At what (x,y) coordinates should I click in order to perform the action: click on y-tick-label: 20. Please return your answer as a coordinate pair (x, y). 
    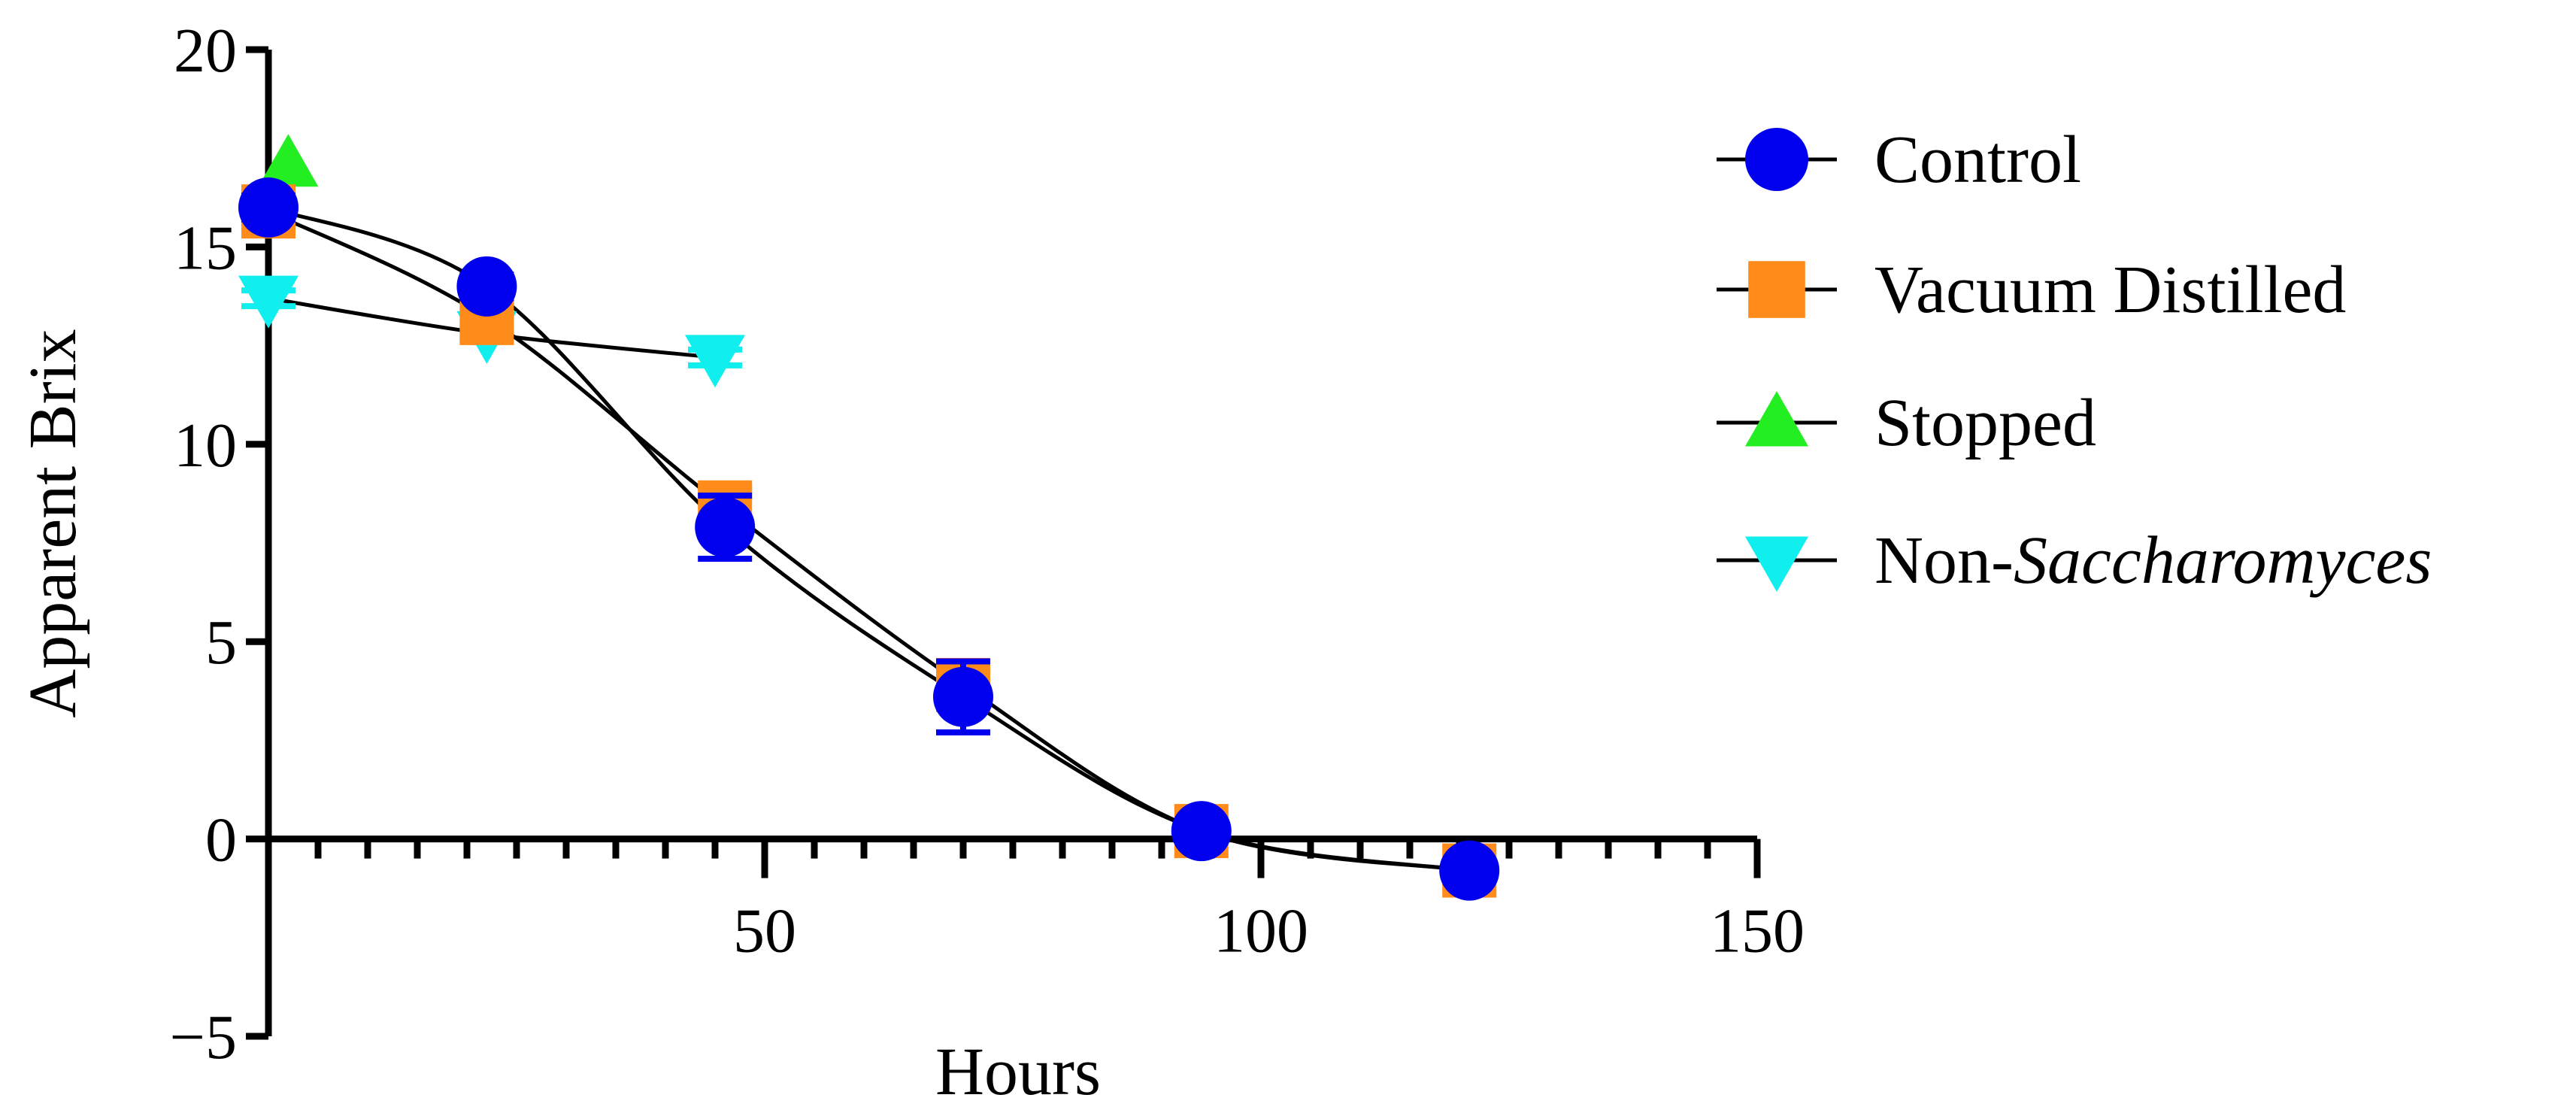
    Looking at the image, I should click on (205, 51).